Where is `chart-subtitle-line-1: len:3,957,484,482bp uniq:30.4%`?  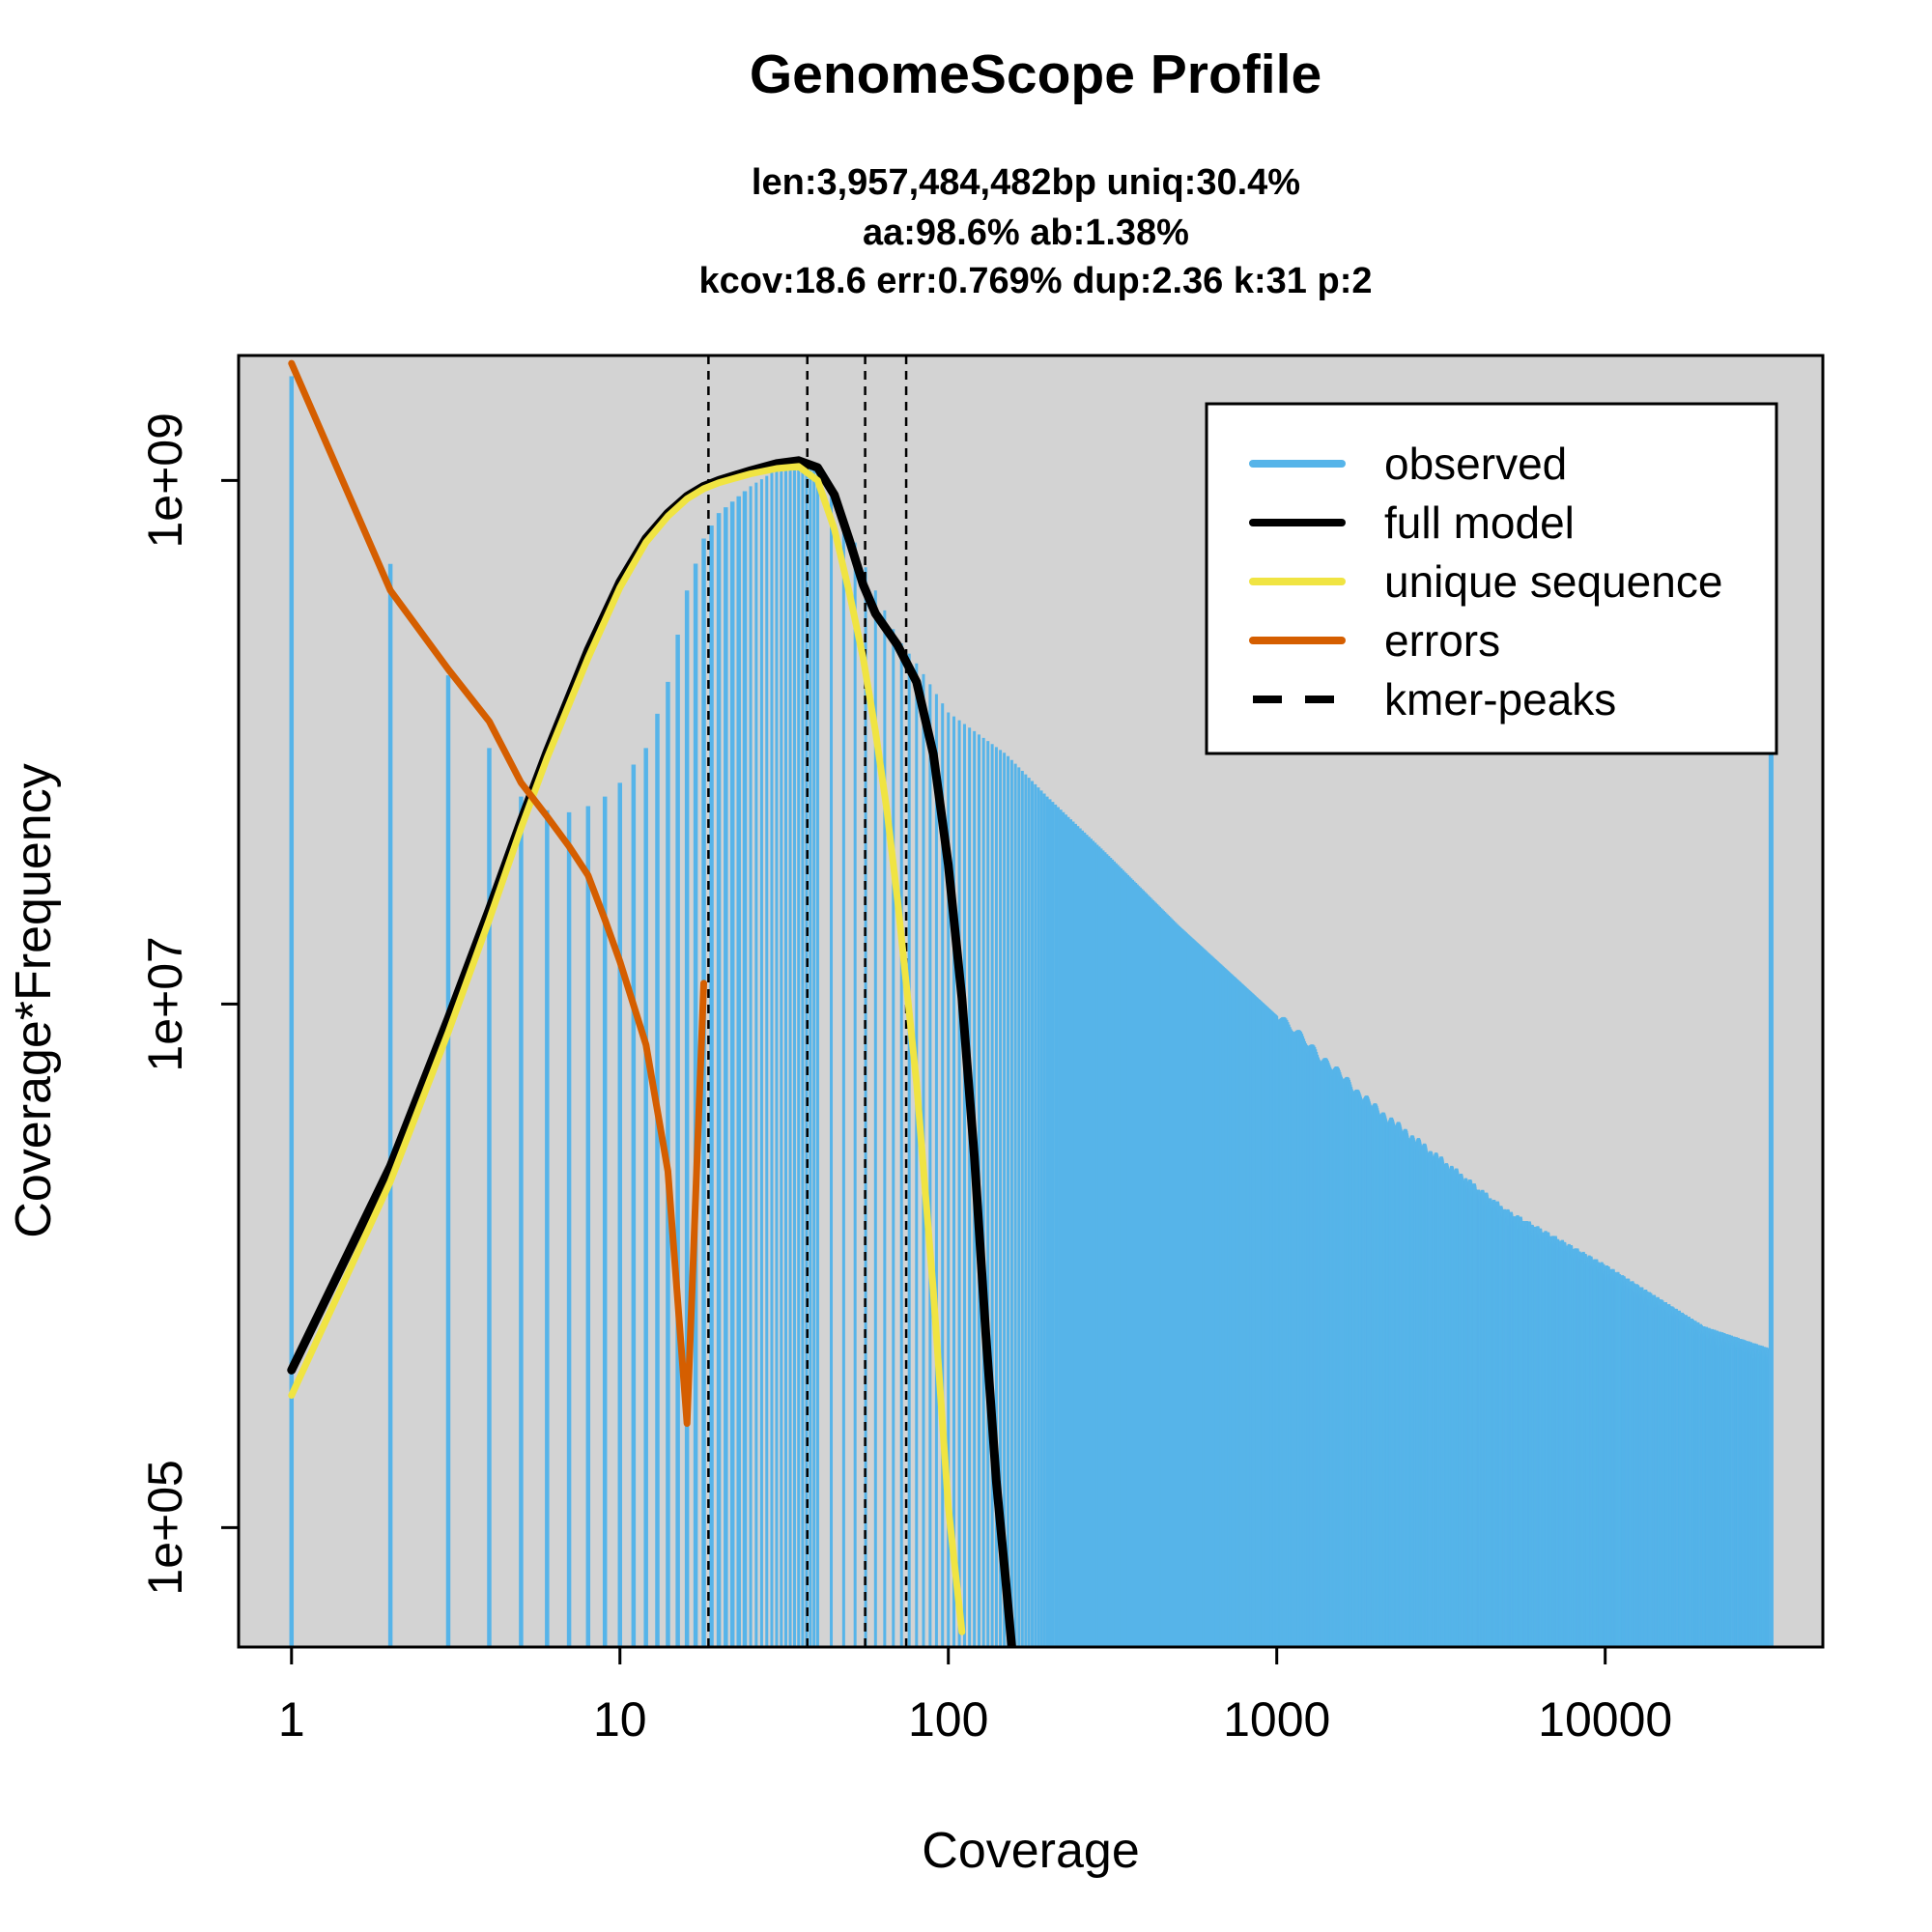 chart-subtitle-line-1: len:3,957,484,482bp uniq:30.4% is located at coordinates (1026, 182).